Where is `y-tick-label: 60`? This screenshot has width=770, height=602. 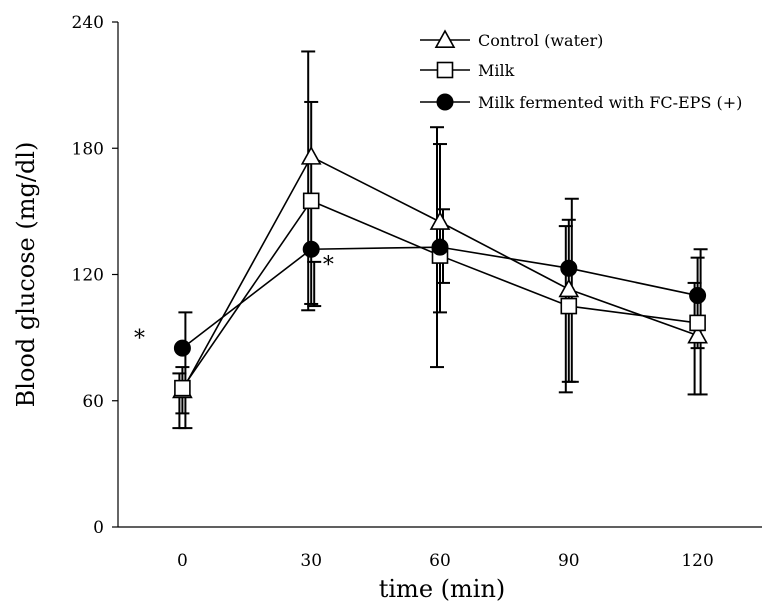
y-tick-label: 60 is located at coordinates (93, 402).